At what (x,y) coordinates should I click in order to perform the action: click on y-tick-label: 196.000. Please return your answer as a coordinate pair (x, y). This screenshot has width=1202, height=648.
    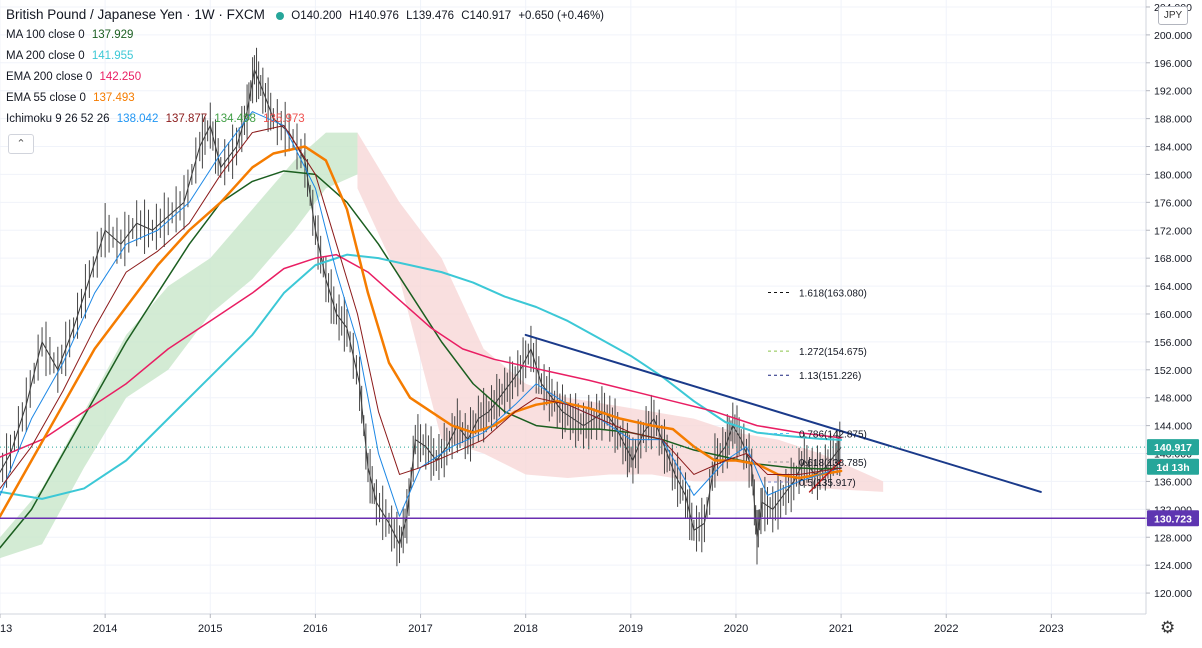
    Looking at the image, I should click on (1173, 64).